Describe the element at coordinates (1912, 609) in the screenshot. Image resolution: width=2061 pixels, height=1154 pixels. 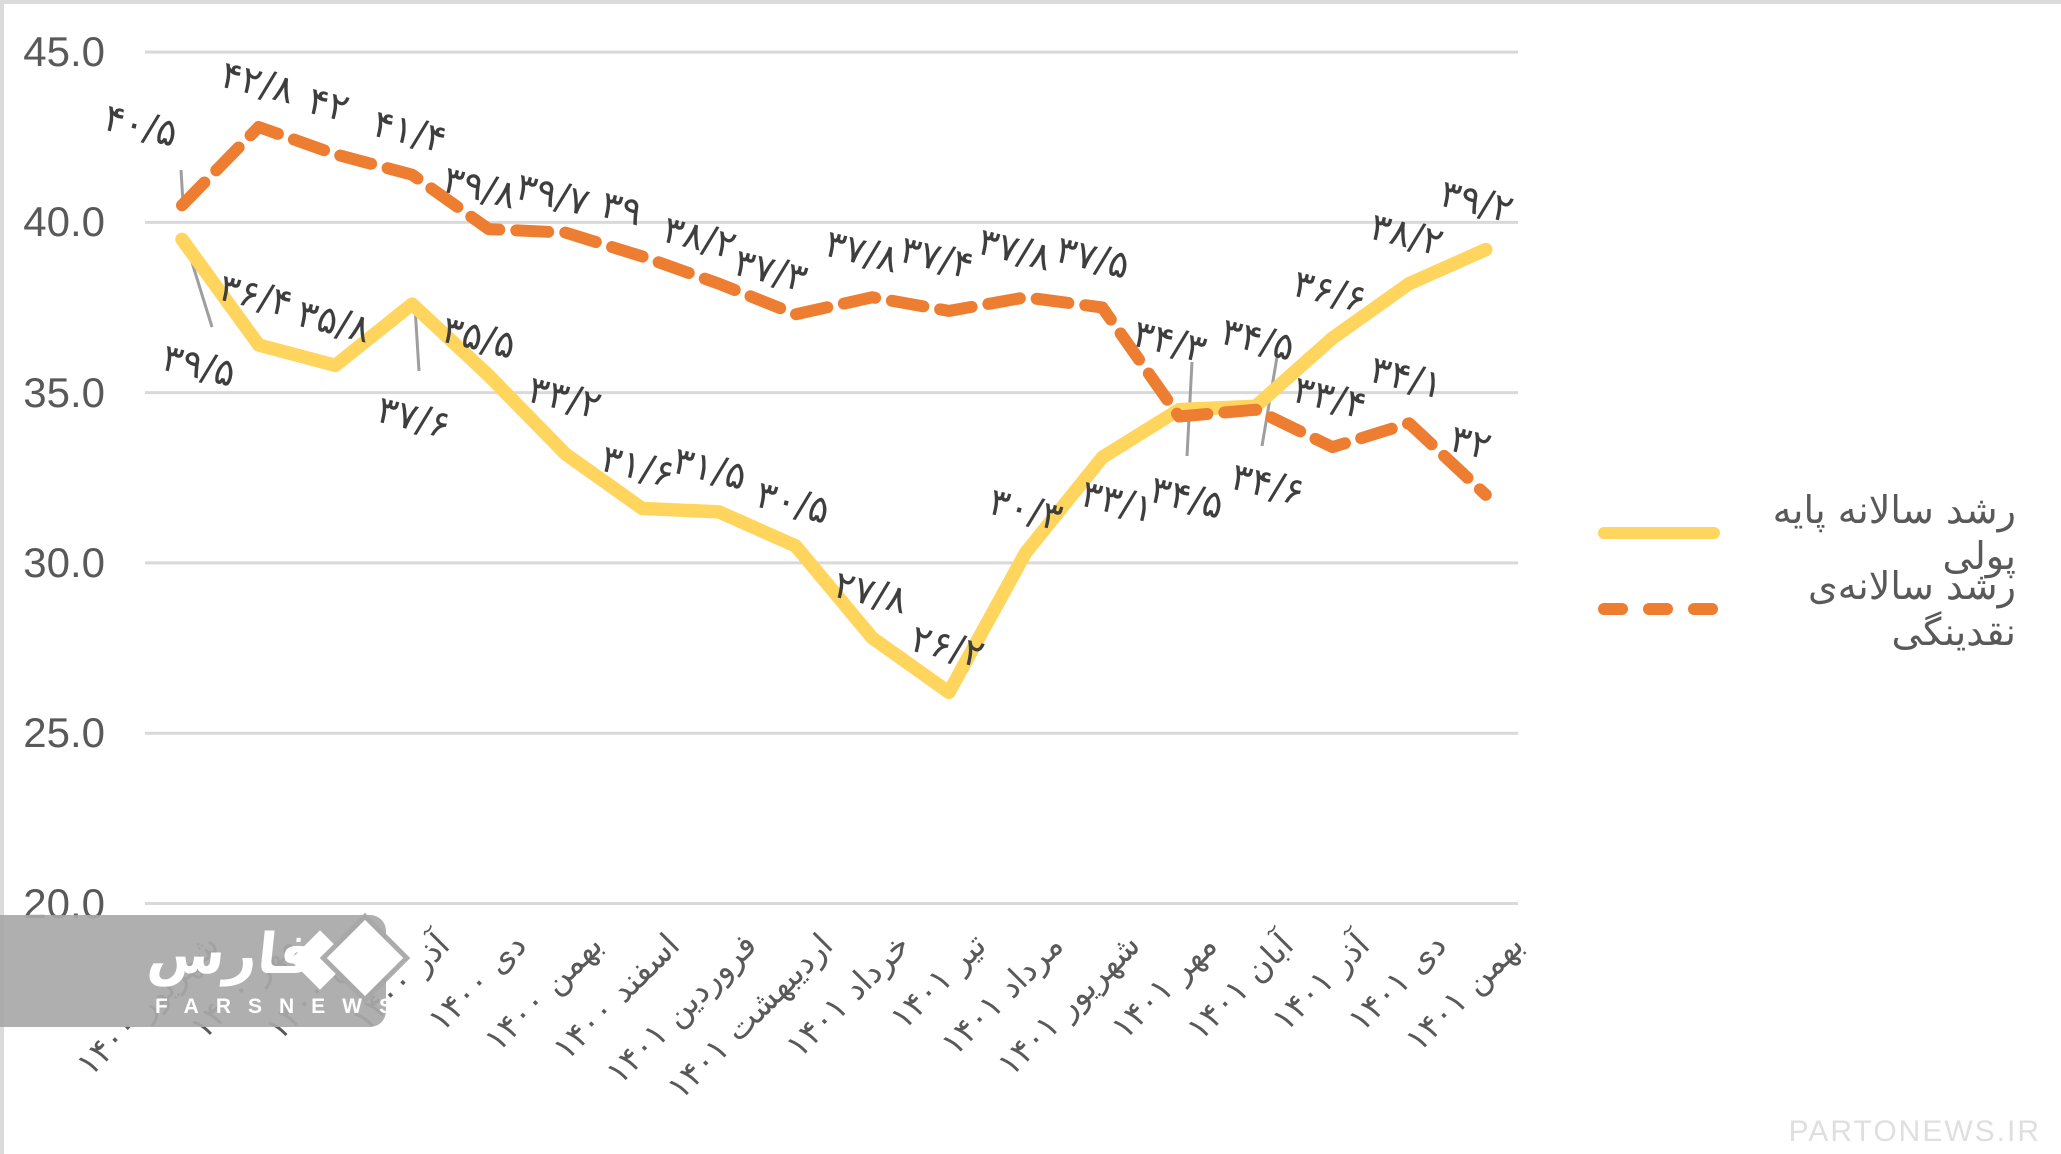
I see `legend-label-liquidity: رشد سالانه‌ی نقدینگی` at that location.